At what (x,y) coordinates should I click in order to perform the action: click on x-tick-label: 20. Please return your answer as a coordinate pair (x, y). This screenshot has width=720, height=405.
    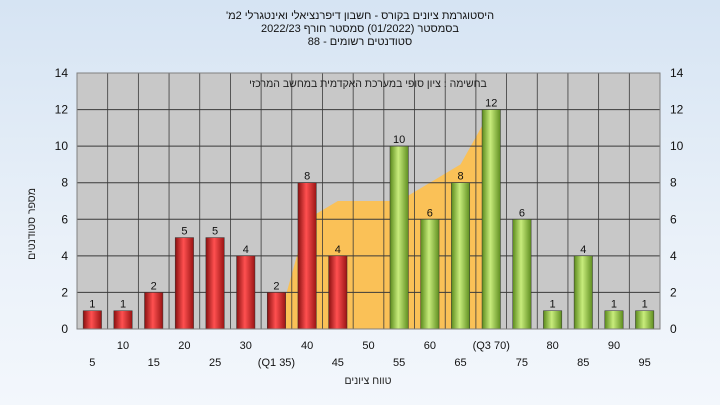
    Looking at the image, I should click on (184, 346).